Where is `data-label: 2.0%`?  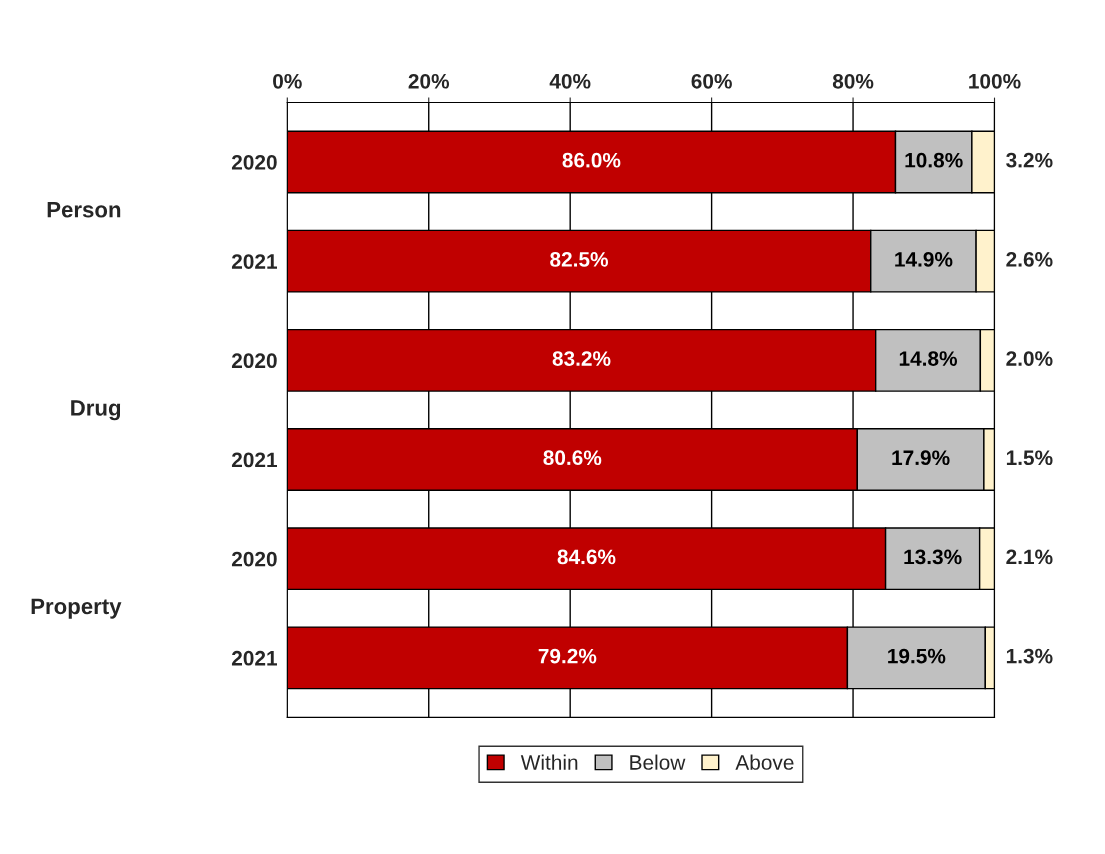 data-label: 2.0% is located at coordinates (1029, 358).